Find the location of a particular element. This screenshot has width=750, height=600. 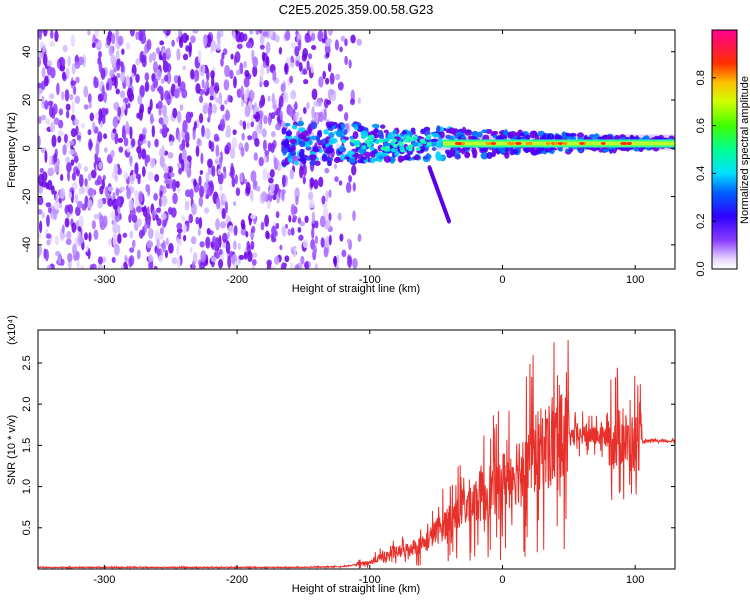

x-tick-label: -200 is located at coordinates (237, 580).